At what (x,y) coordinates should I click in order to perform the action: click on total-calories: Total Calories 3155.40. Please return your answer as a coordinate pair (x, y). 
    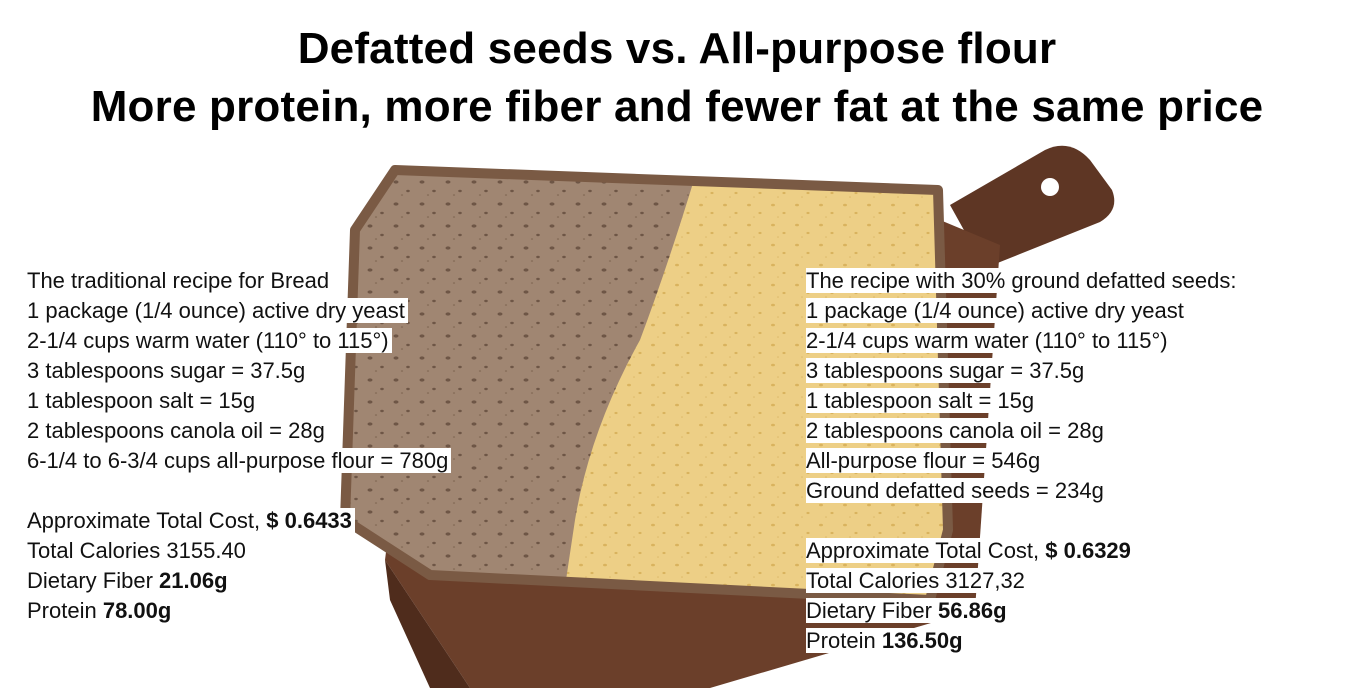
    Looking at the image, I should click on (138, 550).